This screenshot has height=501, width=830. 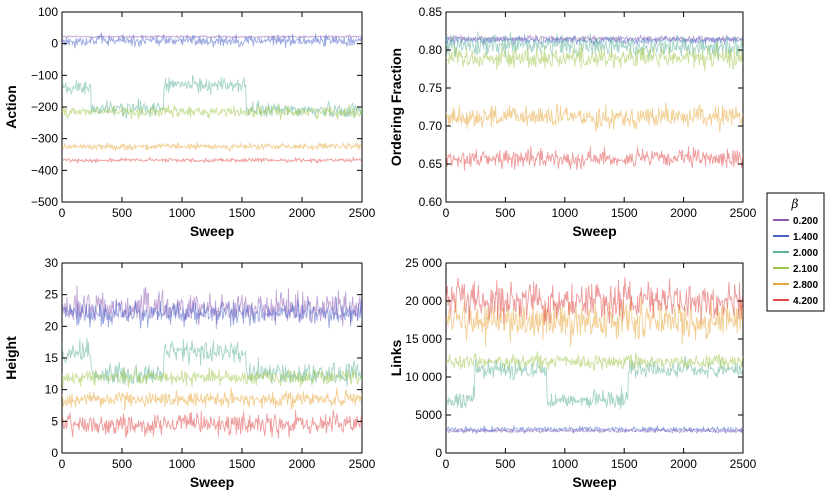 What do you see at coordinates (396, 358) in the screenshot?
I see `y-axis-label: Links` at bounding box center [396, 358].